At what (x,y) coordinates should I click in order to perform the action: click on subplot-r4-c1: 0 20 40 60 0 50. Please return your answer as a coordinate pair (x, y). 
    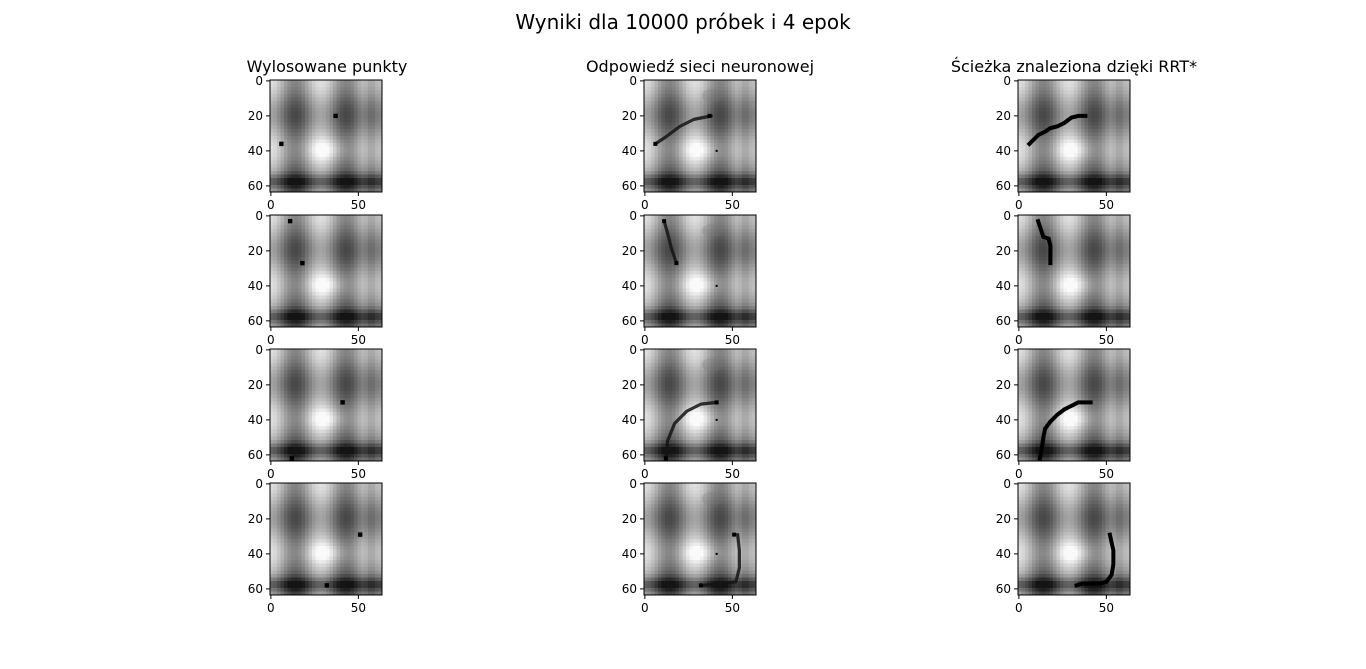
    Looking at the image, I should click on (315, 546).